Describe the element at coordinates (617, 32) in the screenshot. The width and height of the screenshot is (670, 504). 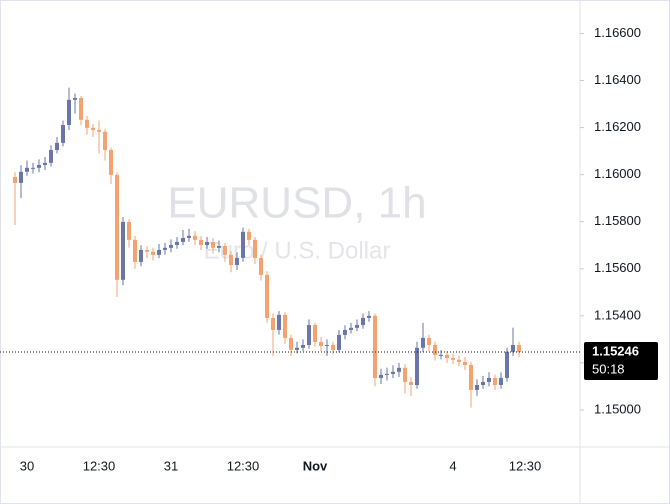
I see `y-tick-label: 1.16600` at that location.